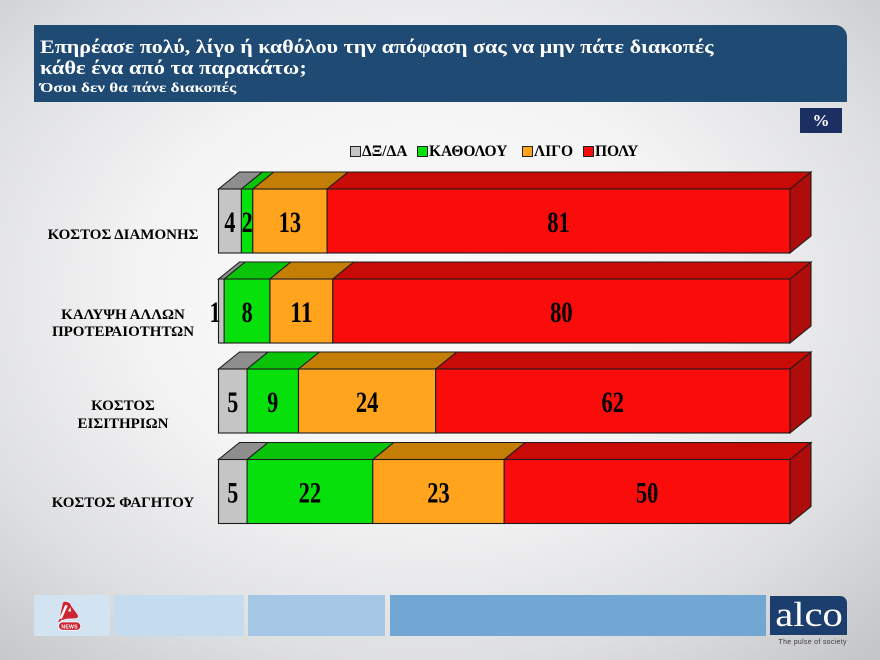  I want to click on svg-text: 62, so click(613, 402).